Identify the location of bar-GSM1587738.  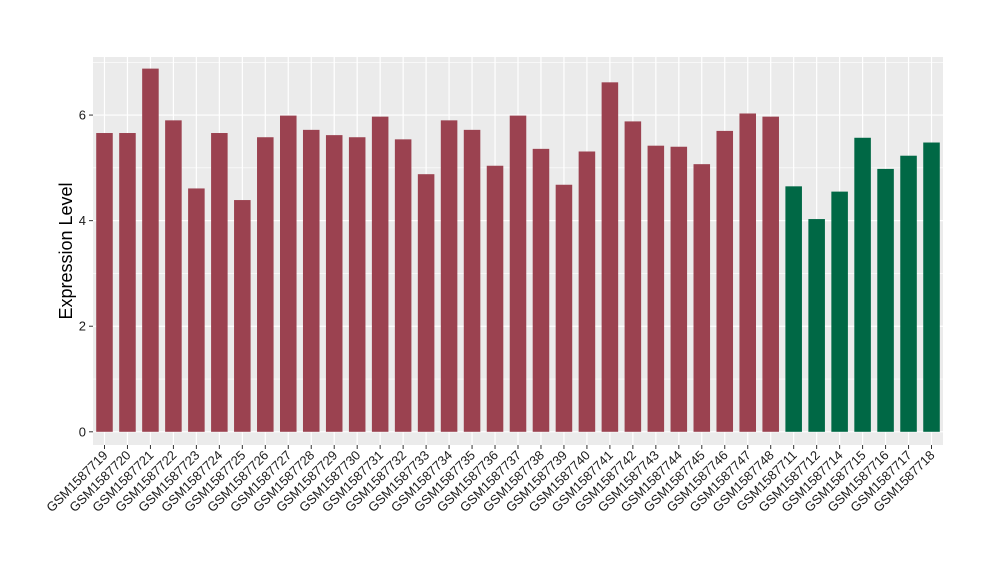
(541, 290).